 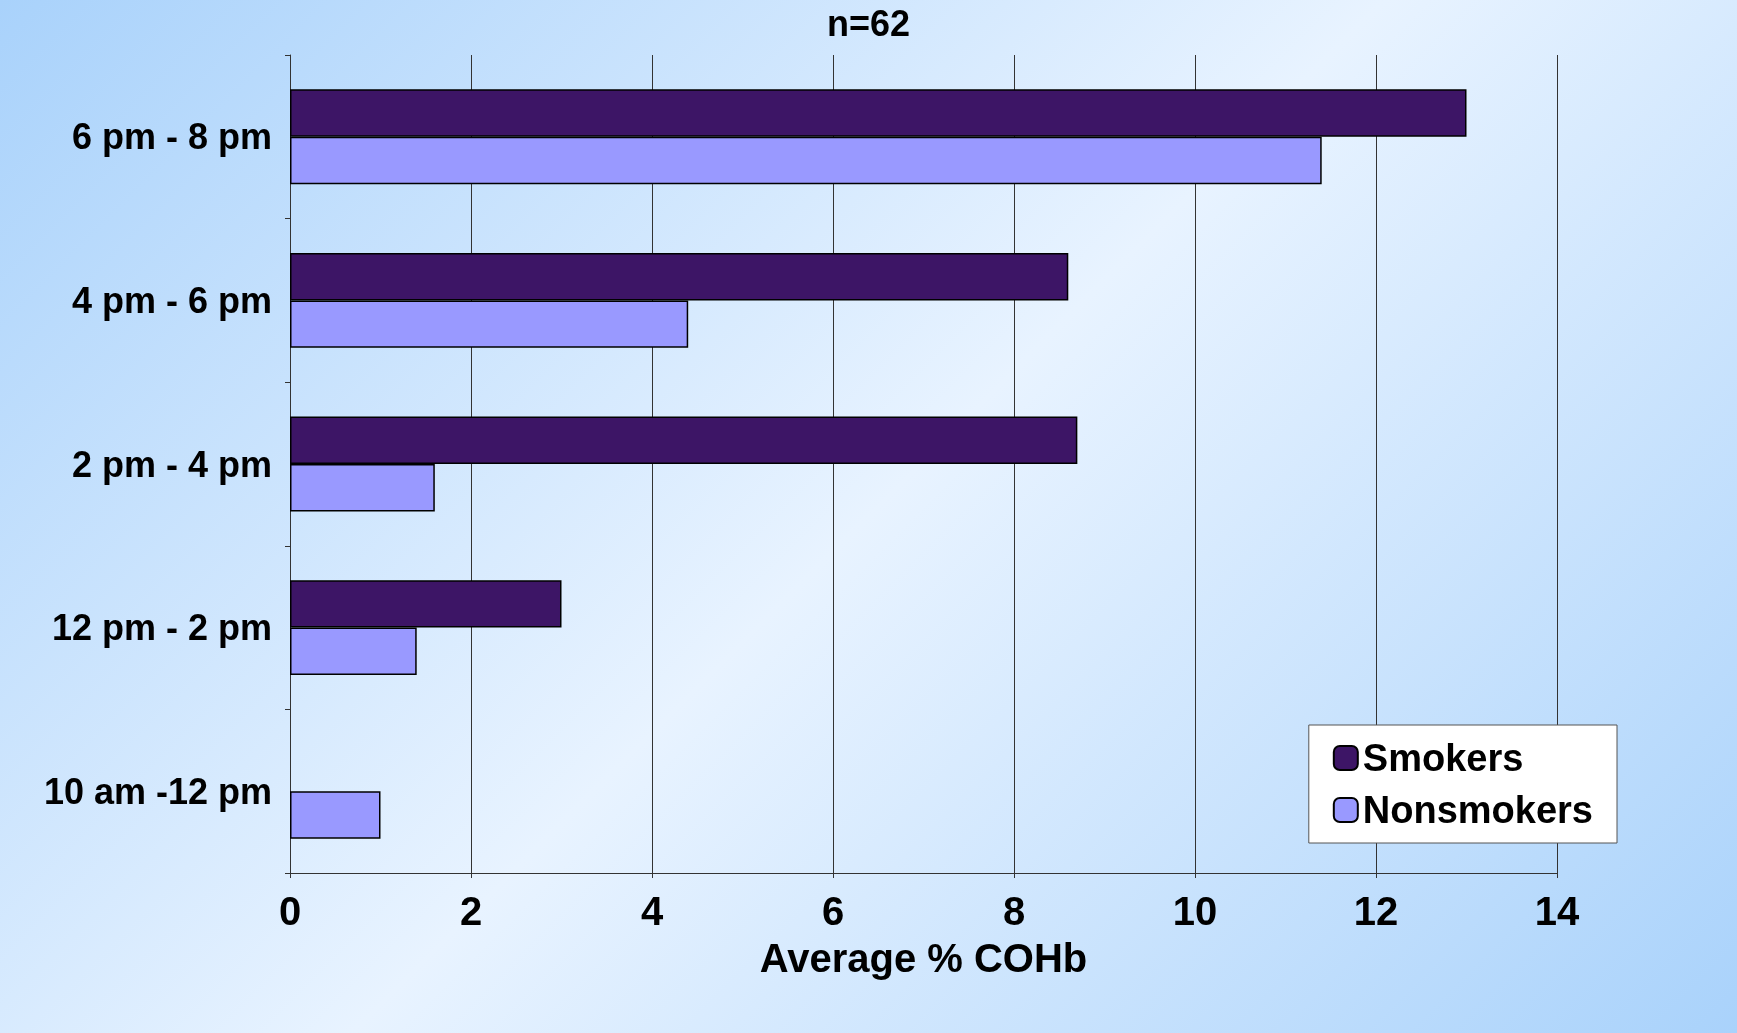 I want to click on y-tick-label: 2 pm - 4 pm, so click(x=171, y=464).